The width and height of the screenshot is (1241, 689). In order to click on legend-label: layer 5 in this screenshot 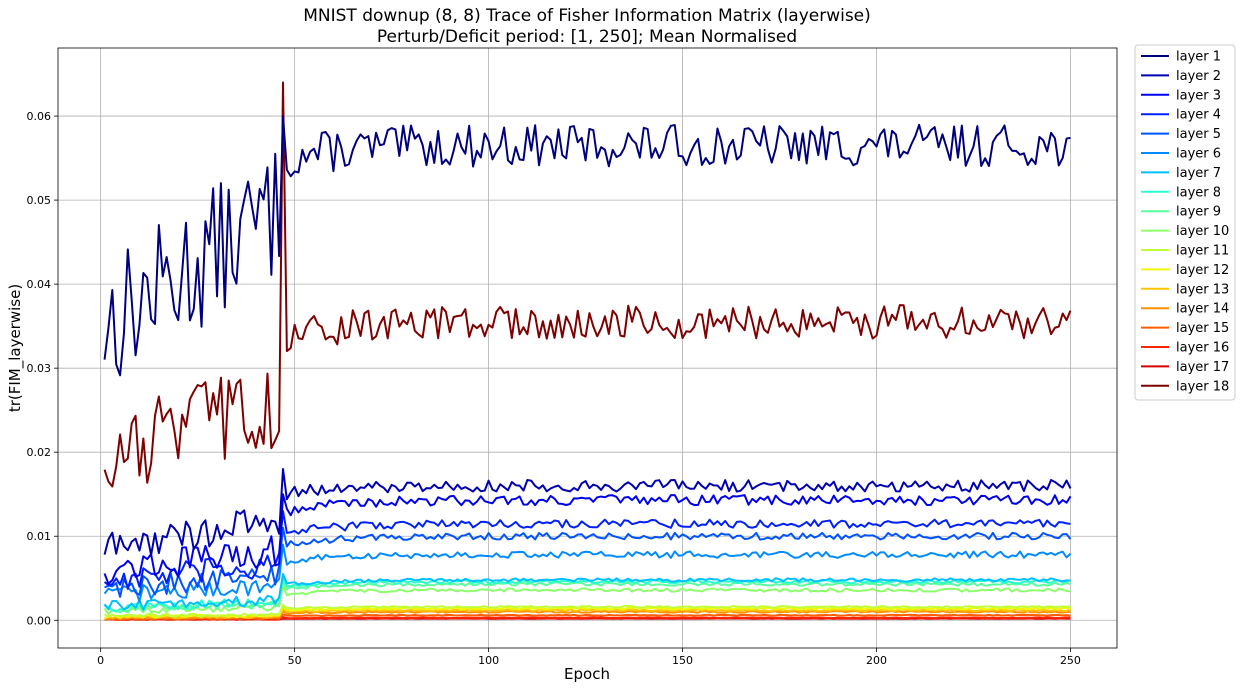, I will do `click(1198, 134)`.